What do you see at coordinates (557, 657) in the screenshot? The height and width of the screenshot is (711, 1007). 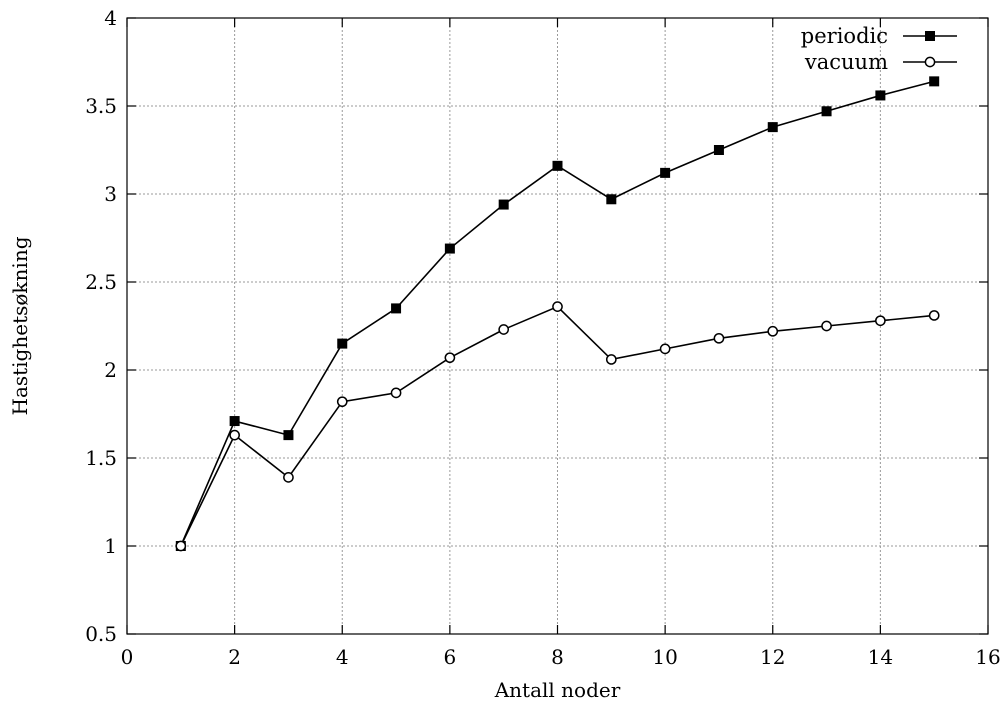 I see `x-tick-label: 8` at bounding box center [557, 657].